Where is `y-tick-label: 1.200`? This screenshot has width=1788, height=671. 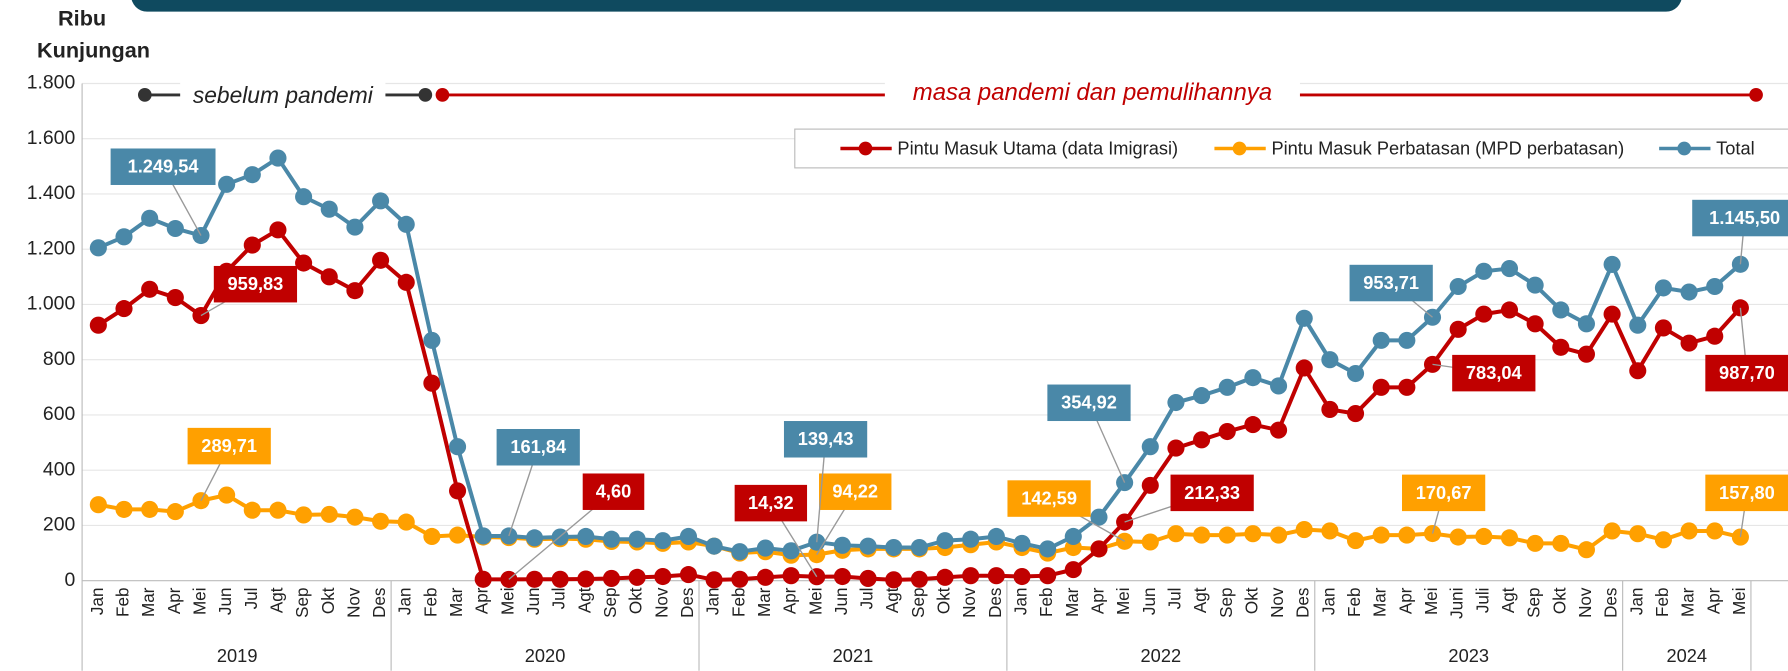
y-tick-label: 1.200 is located at coordinates (51, 248).